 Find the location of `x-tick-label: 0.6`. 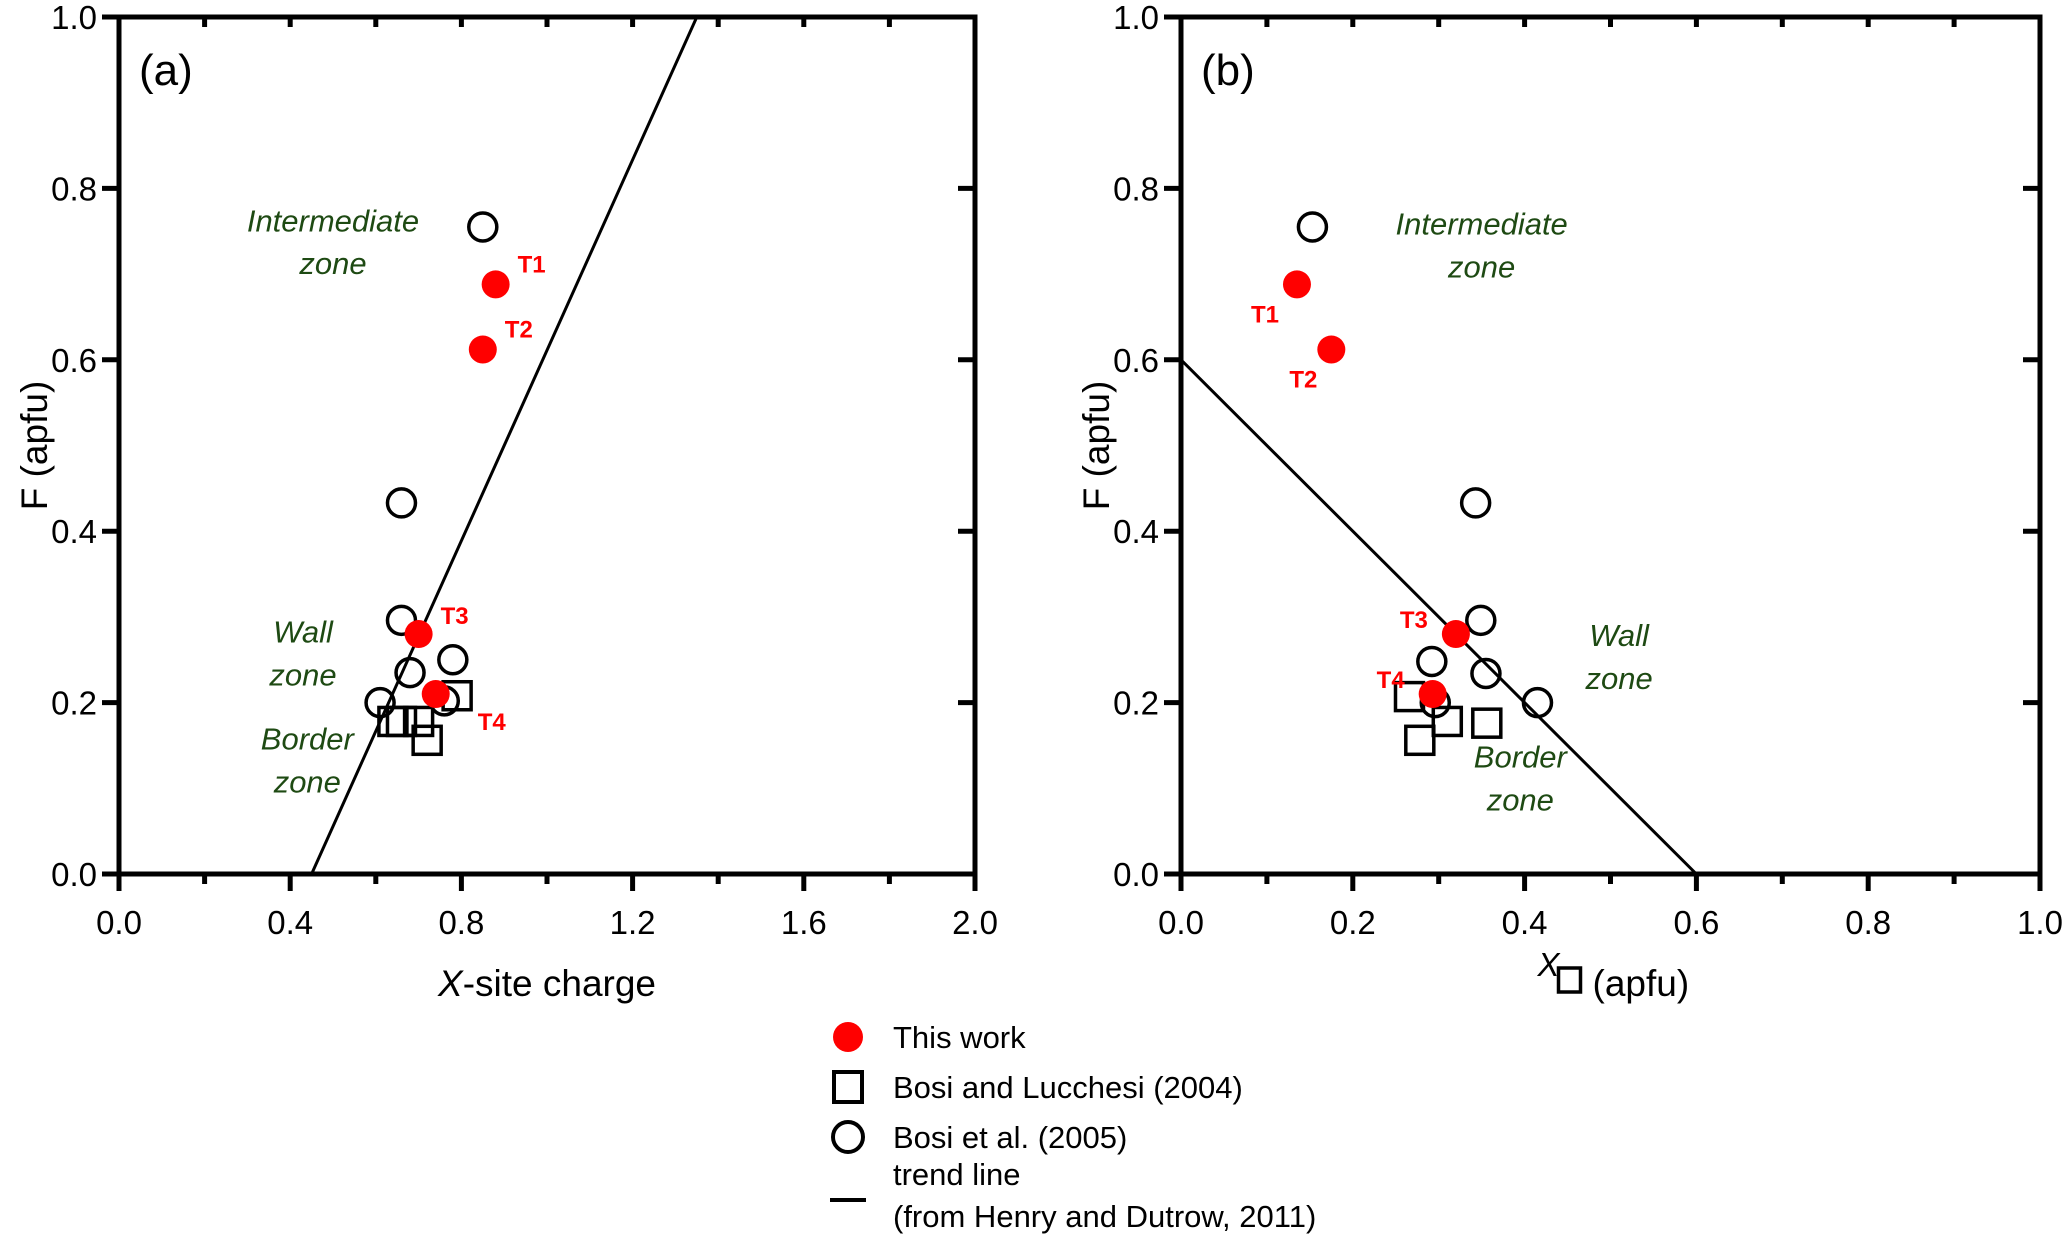

x-tick-label: 0.6 is located at coordinates (1696, 922).